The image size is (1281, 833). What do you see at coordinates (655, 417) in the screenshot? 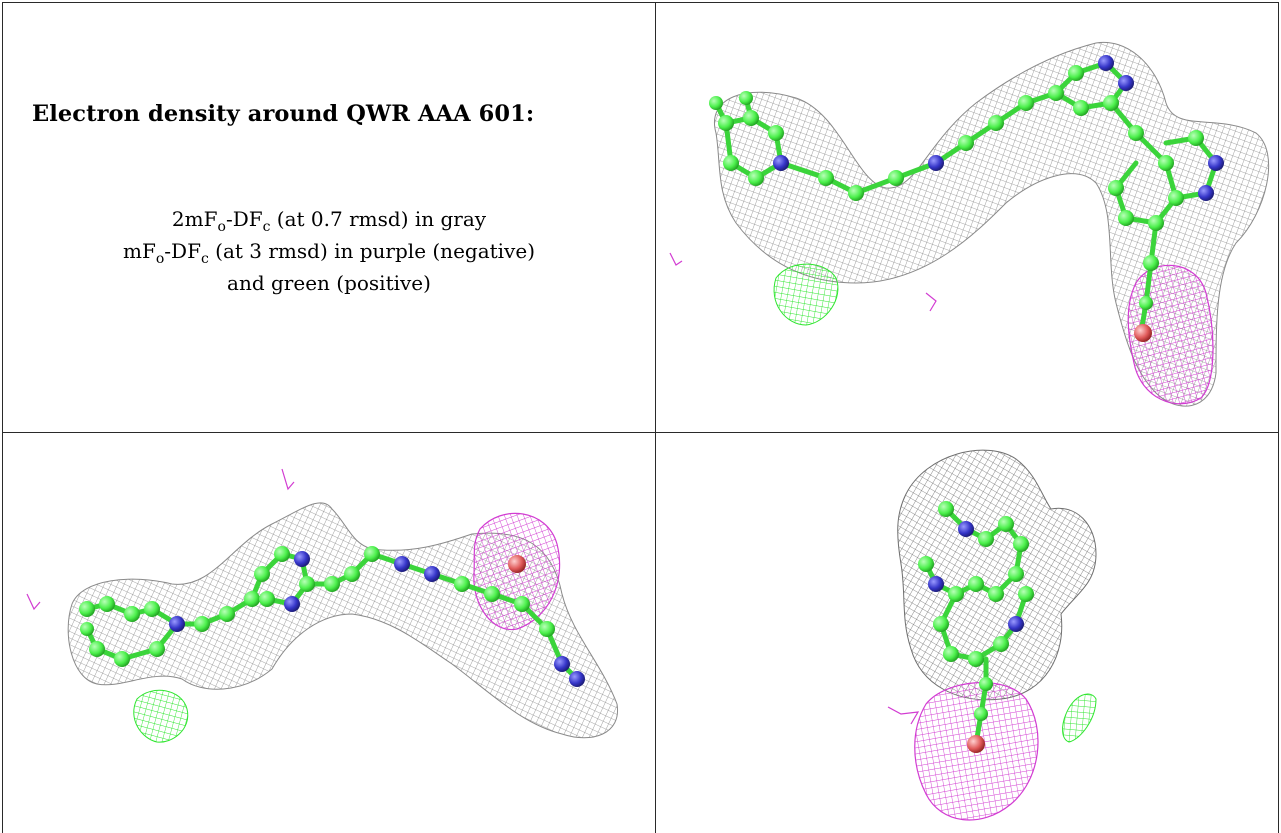
I see `table-divider-vertical` at bounding box center [655, 417].